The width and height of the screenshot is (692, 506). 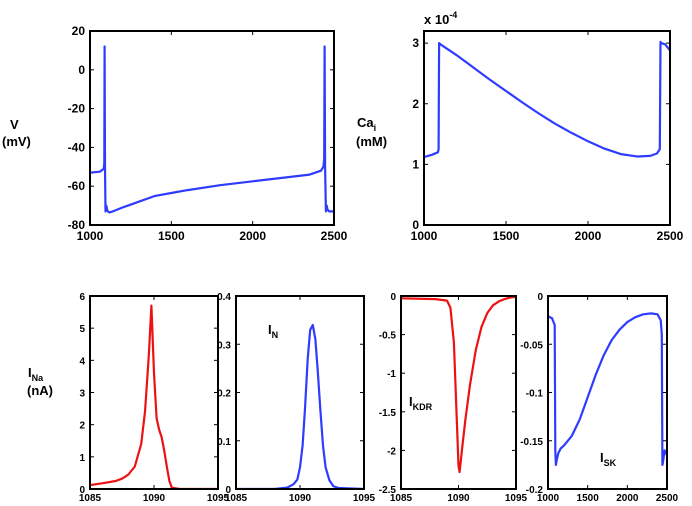 I want to click on y-tick-label: -0.2, so click(x=535, y=490).